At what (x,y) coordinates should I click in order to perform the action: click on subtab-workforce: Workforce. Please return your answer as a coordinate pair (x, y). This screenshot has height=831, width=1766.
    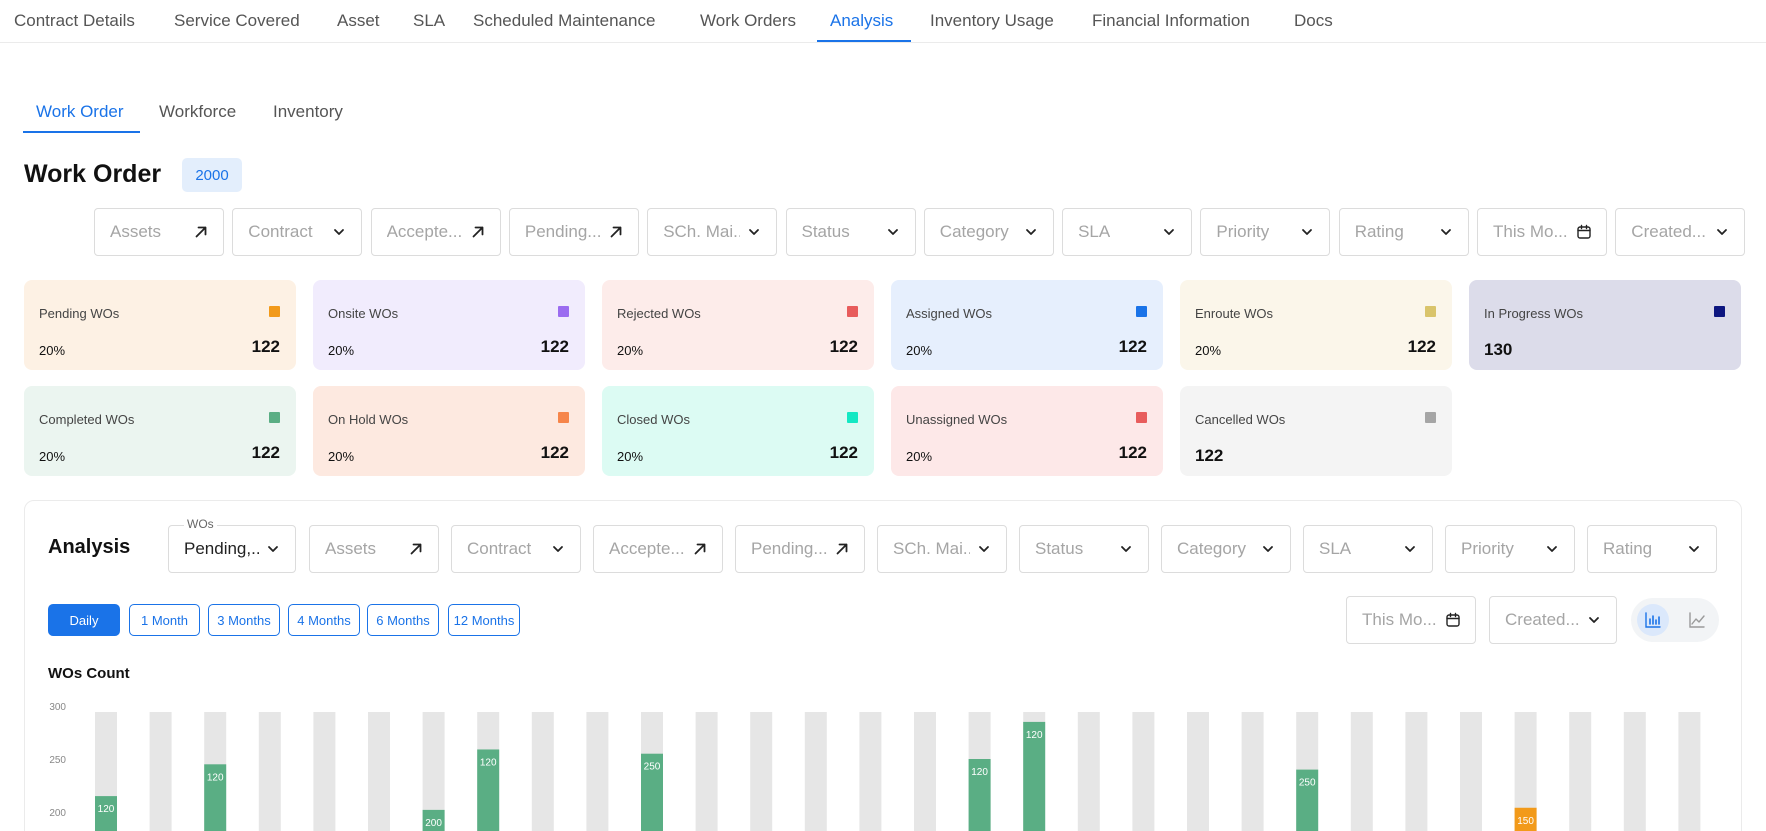
    Looking at the image, I should click on (198, 111).